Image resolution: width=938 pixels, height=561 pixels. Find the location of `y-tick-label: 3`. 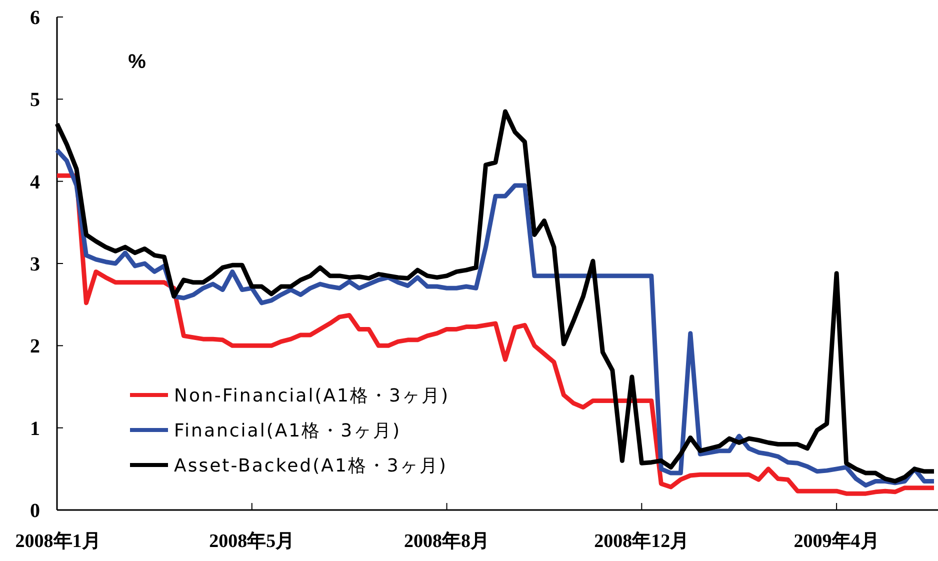

y-tick-label: 3 is located at coordinates (35, 265).